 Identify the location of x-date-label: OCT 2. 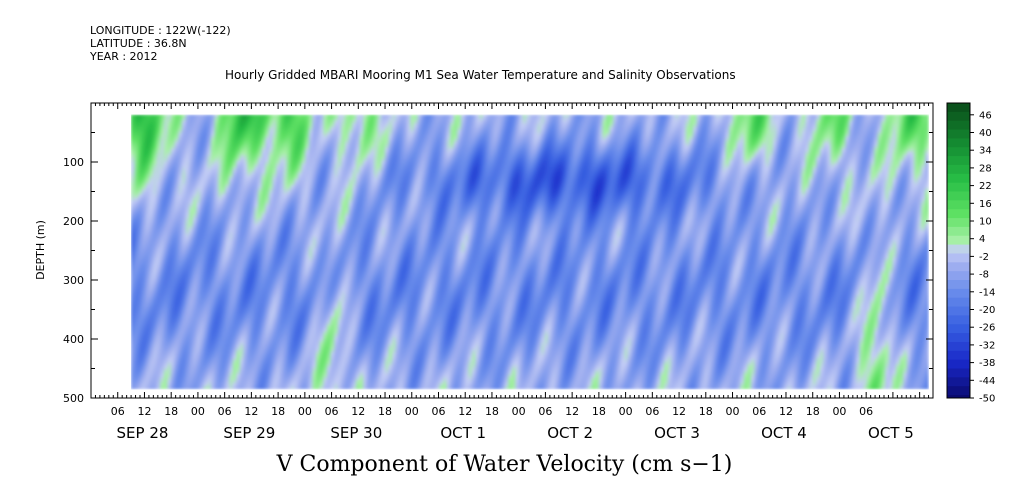
(570, 433).